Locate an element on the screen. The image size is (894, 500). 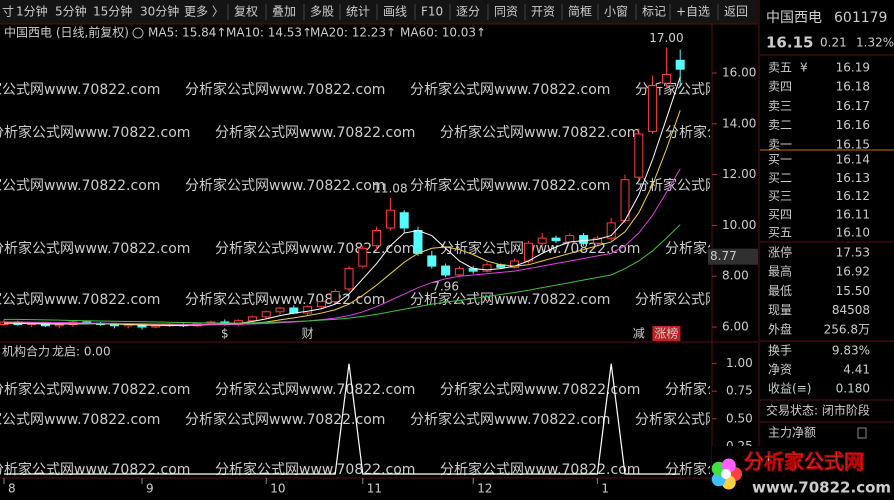
buy-price: 16.12 is located at coordinates (853, 196).